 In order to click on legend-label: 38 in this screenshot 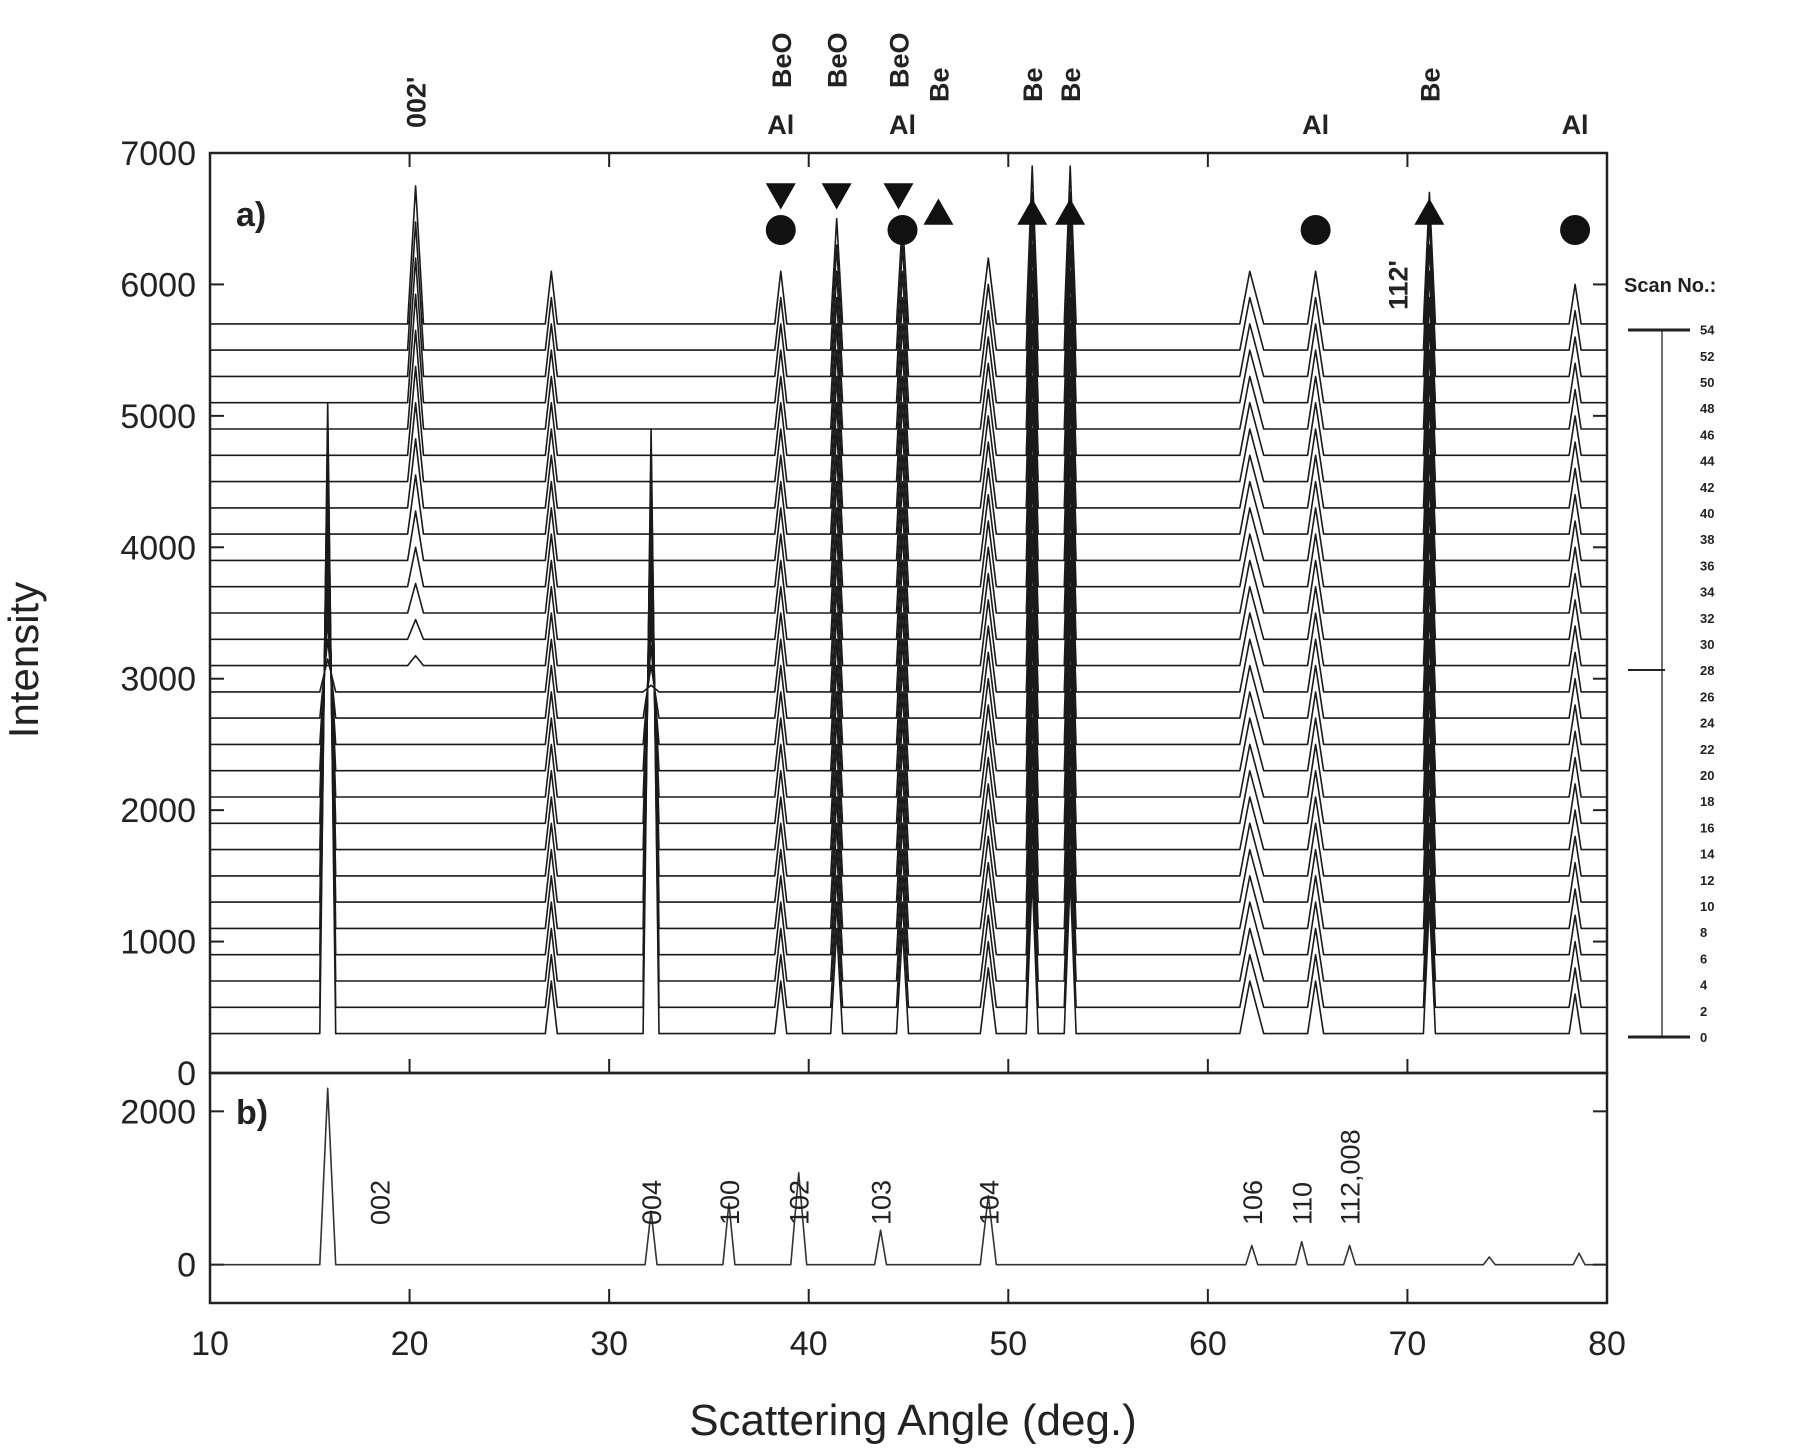, I will do `click(1707, 539)`.